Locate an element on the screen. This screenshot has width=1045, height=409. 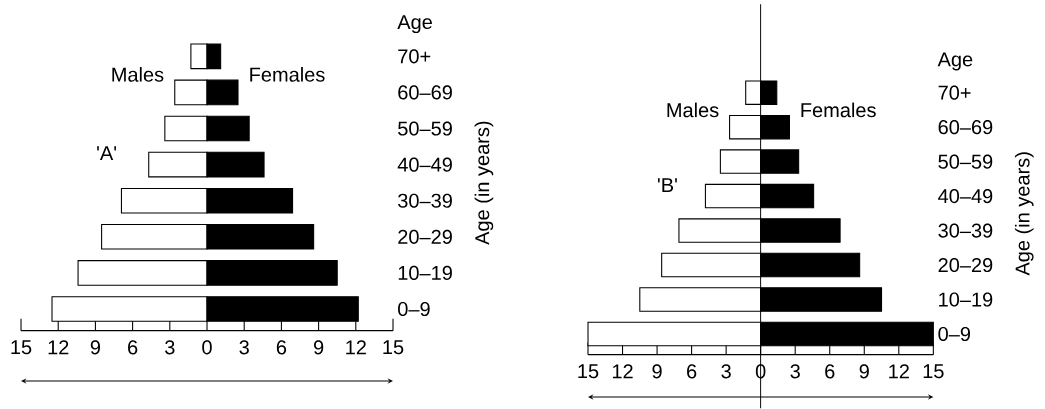
annotation: 'A' is located at coordinates (107, 153).